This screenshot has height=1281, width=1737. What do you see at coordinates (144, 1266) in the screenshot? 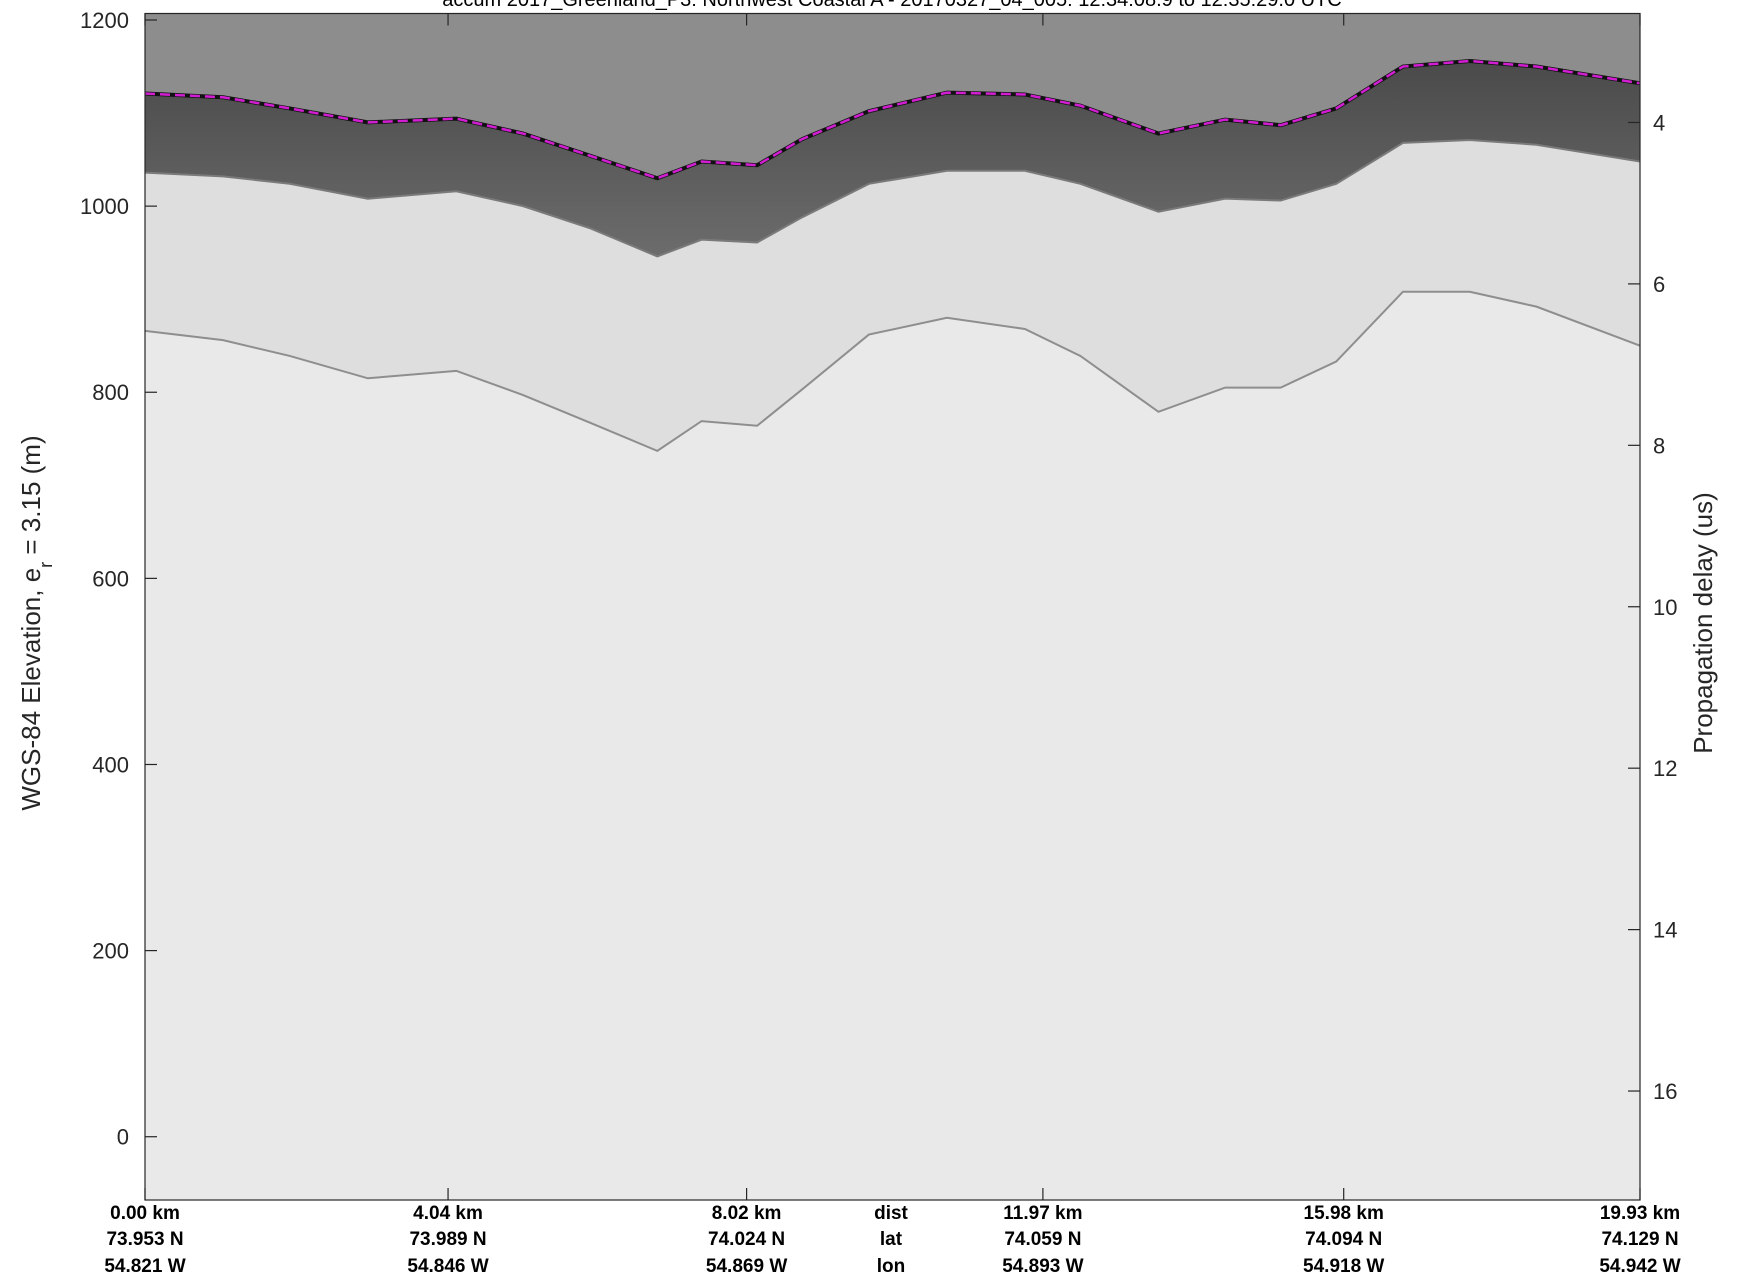
I see `lon-label: 54.821 W` at bounding box center [144, 1266].